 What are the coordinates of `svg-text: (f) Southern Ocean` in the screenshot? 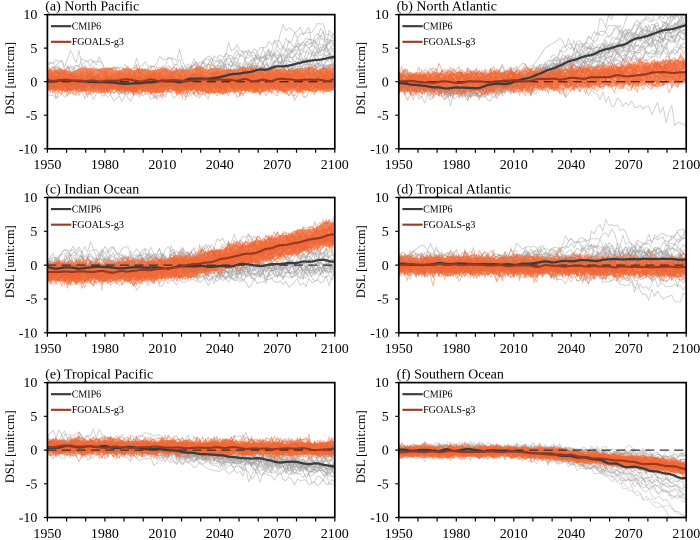 It's located at (450, 375).